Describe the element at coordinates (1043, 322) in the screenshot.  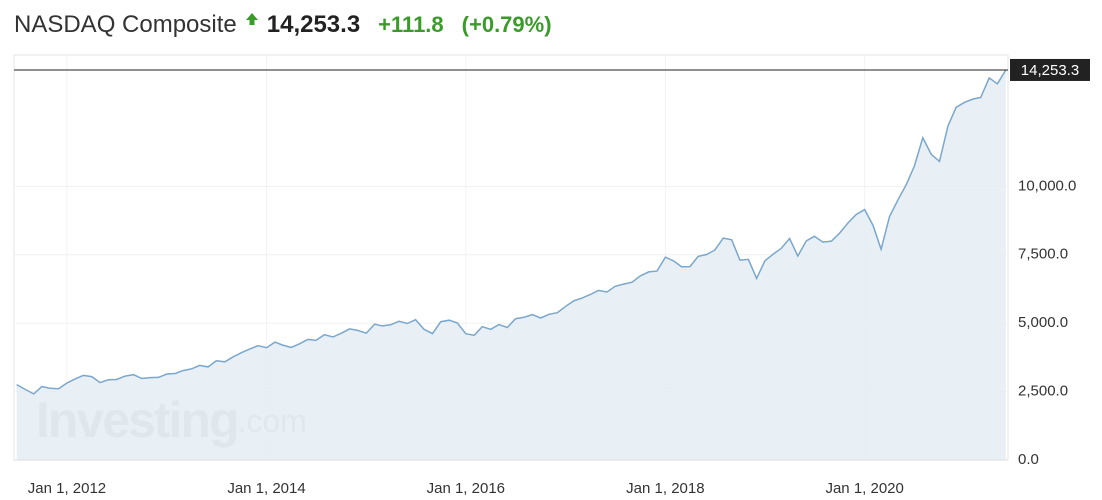
I see `y-tick-label: 5,000.0` at that location.